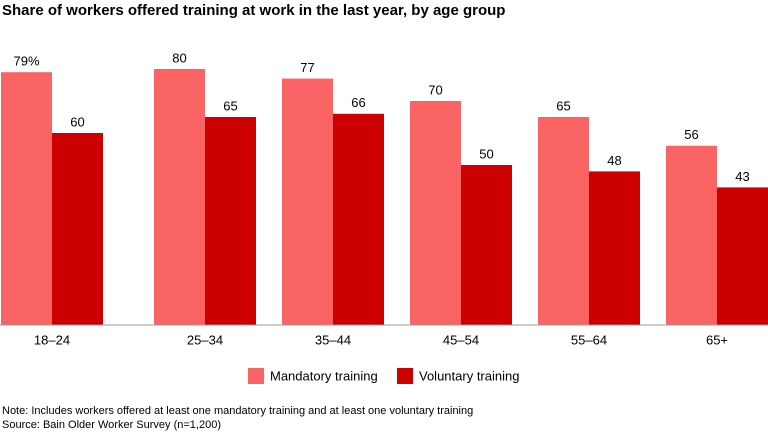  I want to click on data-label: 43, so click(742, 176).